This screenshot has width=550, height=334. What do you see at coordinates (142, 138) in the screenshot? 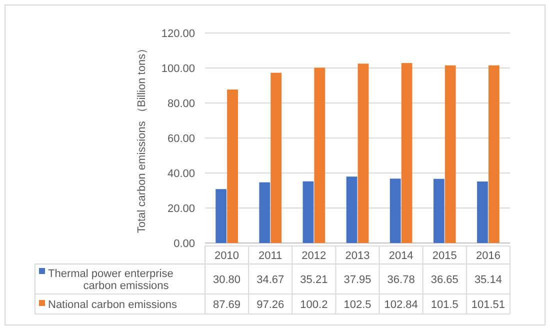
I see `y-axis-title: Total carbon emissions （Billion tons）` at bounding box center [142, 138].